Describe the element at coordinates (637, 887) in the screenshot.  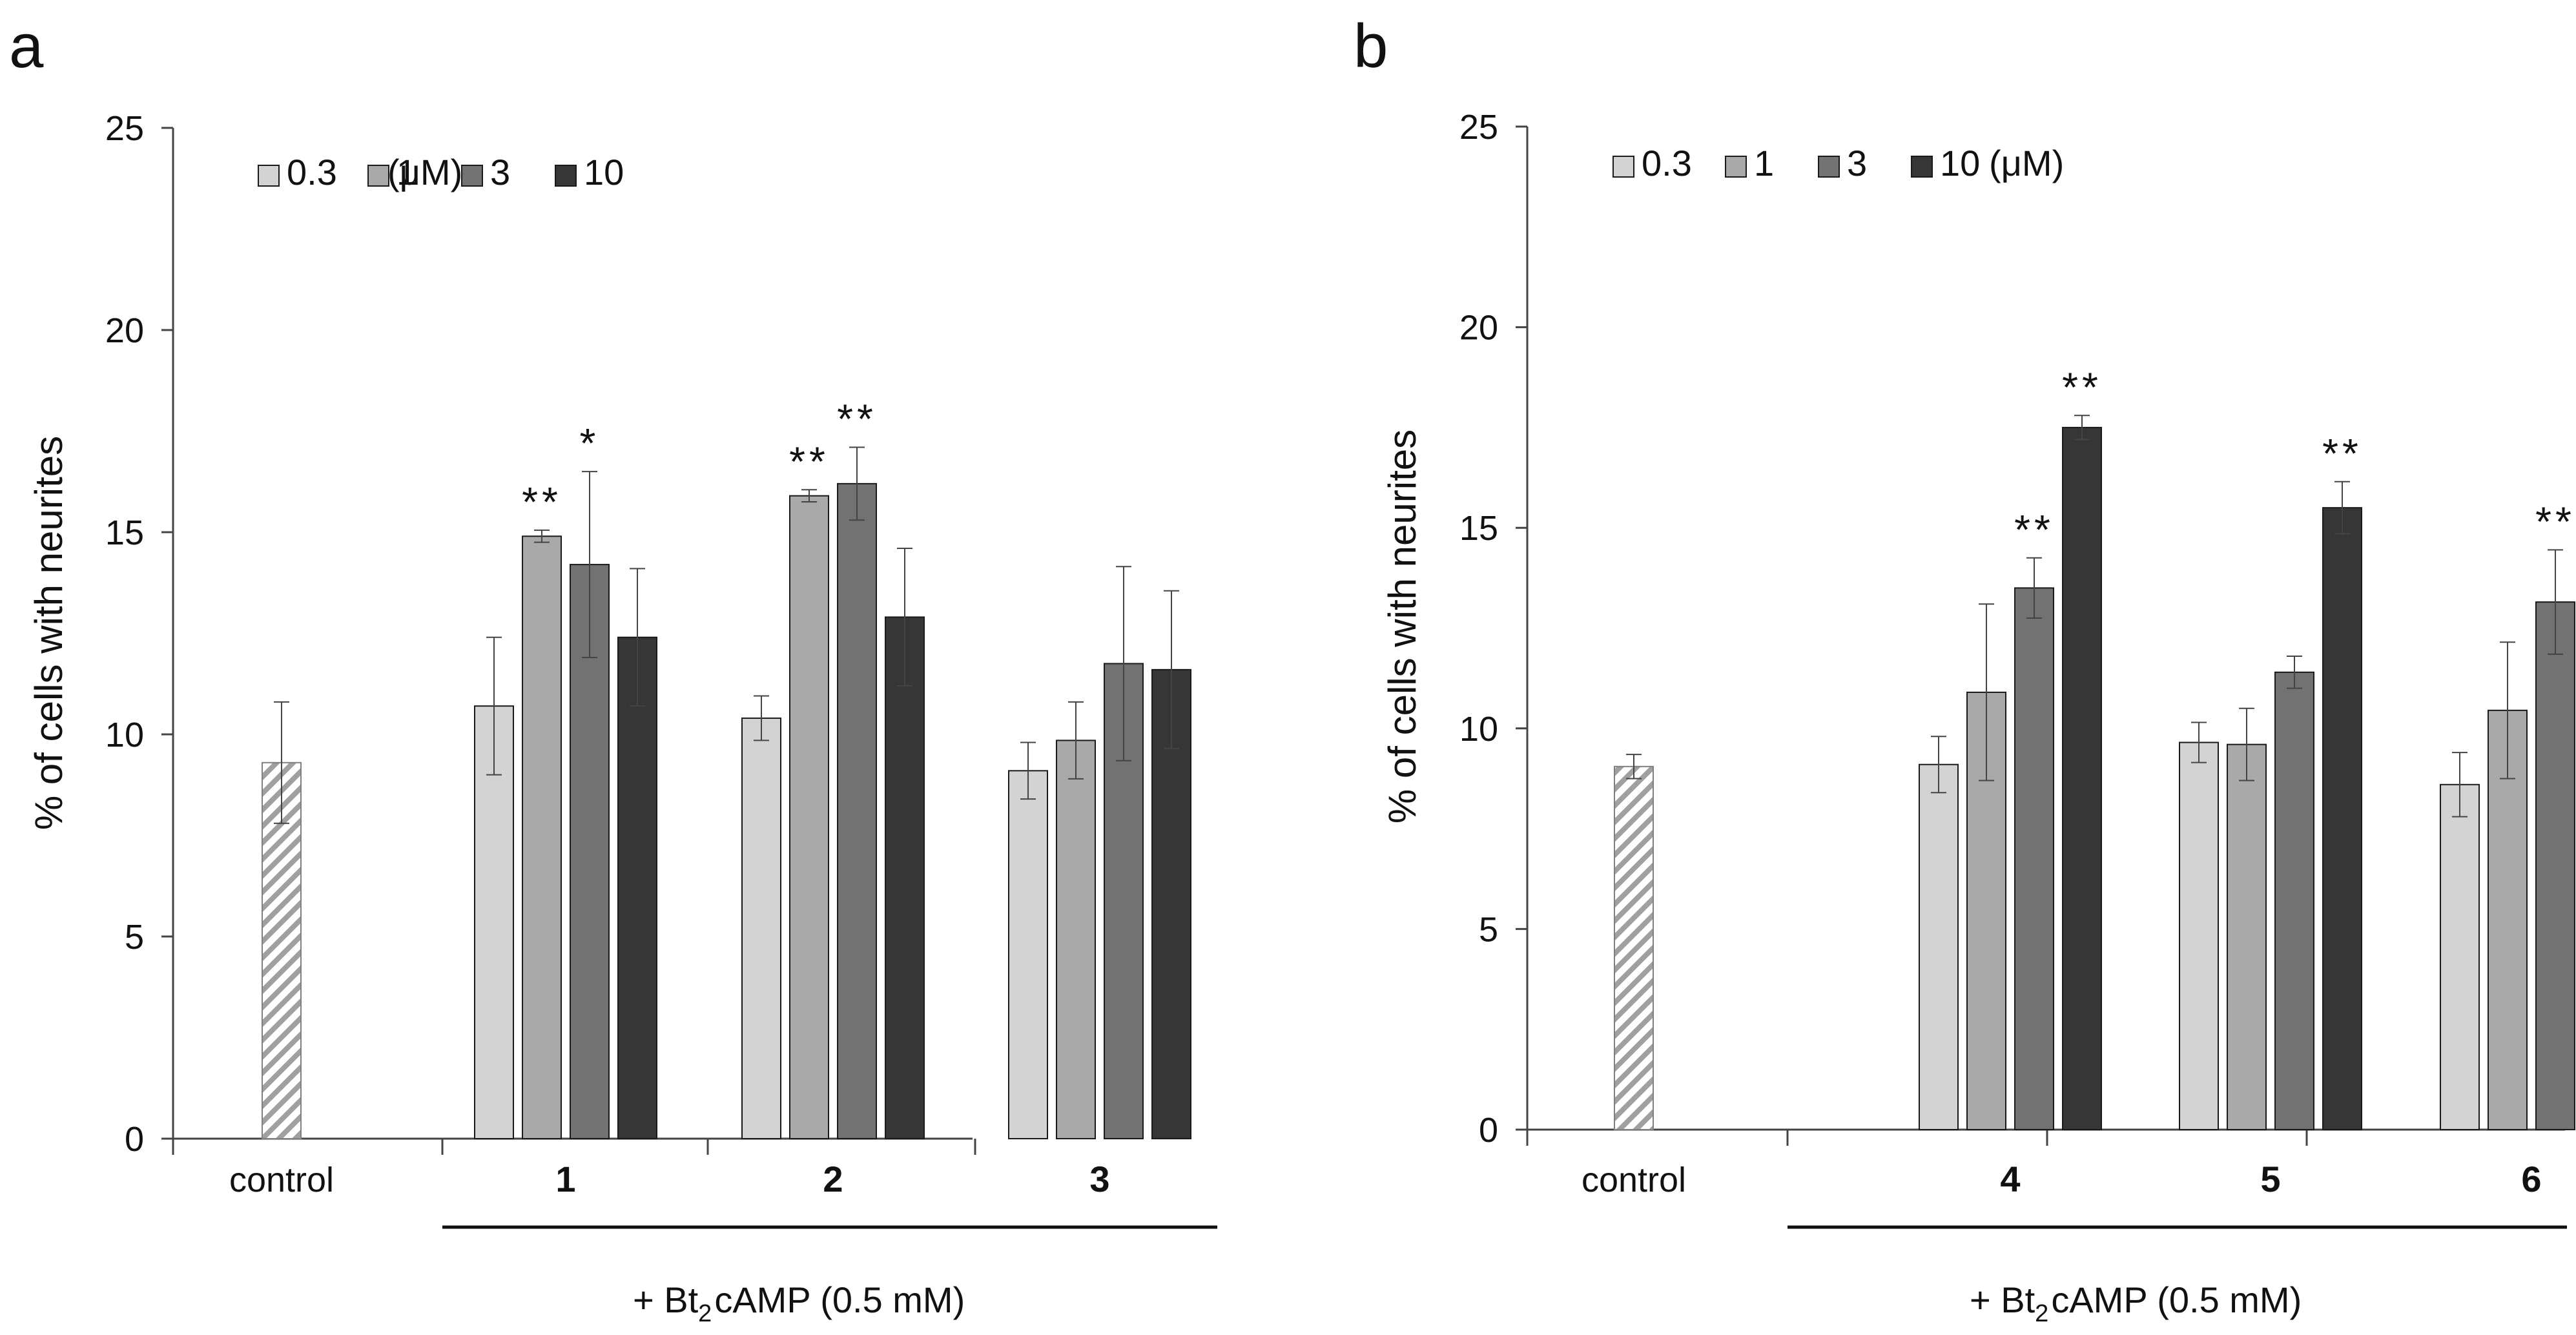
I see `bar-group-1-10uM` at that location.